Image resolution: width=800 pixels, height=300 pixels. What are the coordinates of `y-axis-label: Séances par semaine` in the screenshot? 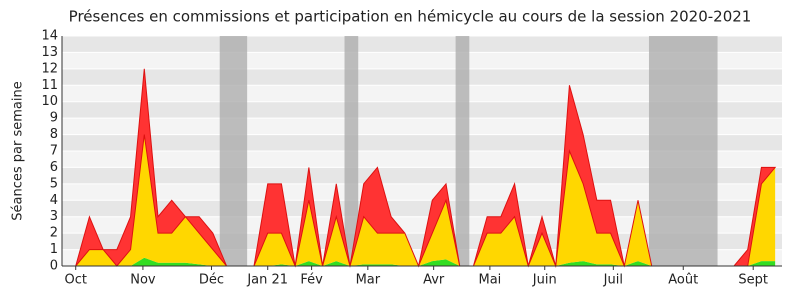 It's located at (18, 150).